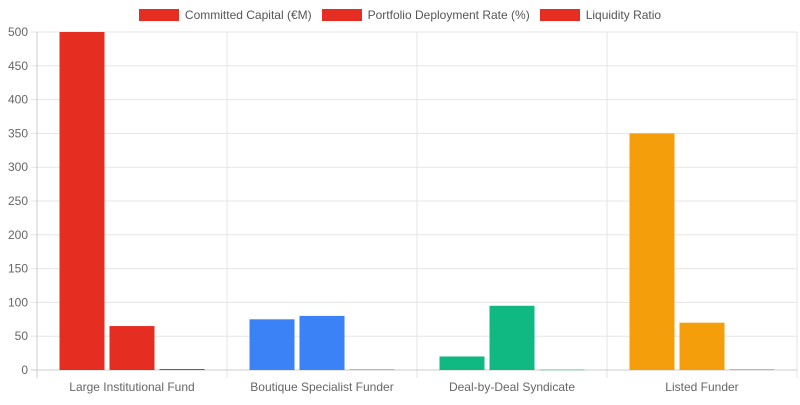 This screenshot has width=800, height=405. What do you see at coordinates (18, 66) in the screenshot?
I see `y-tick-label: 450` at bounding box center [18, 66].